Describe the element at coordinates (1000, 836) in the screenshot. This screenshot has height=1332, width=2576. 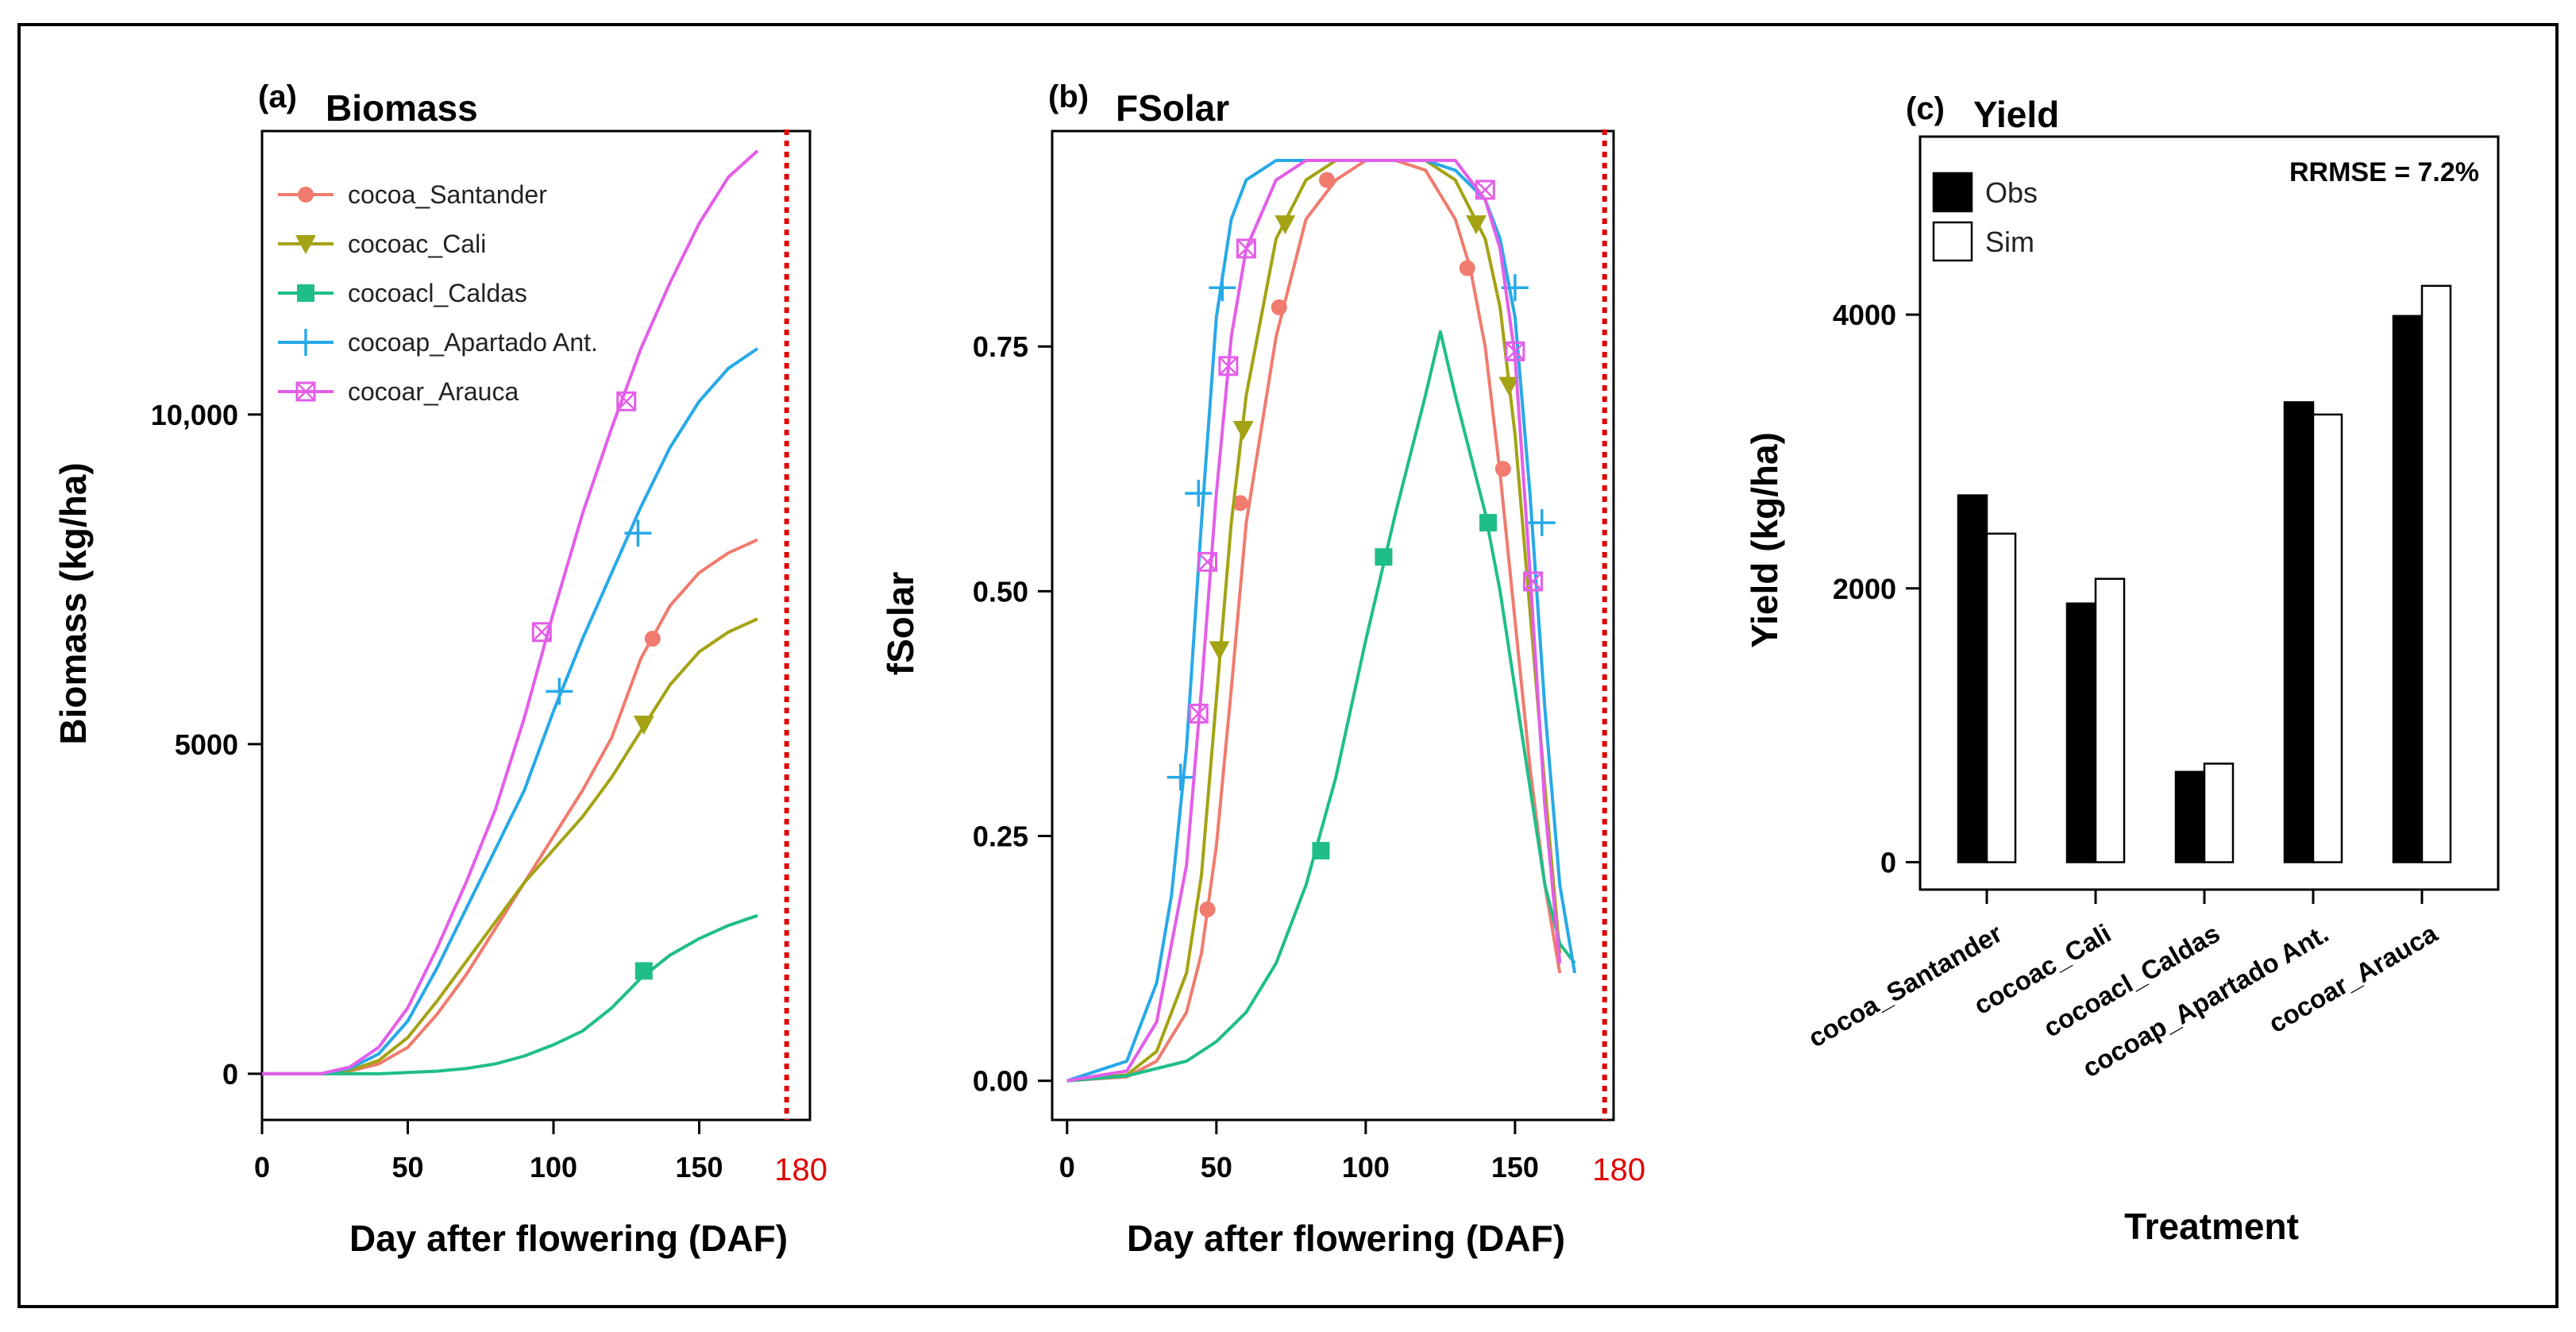
I see `fsolar-y-tick-label: 0.25` at that location.